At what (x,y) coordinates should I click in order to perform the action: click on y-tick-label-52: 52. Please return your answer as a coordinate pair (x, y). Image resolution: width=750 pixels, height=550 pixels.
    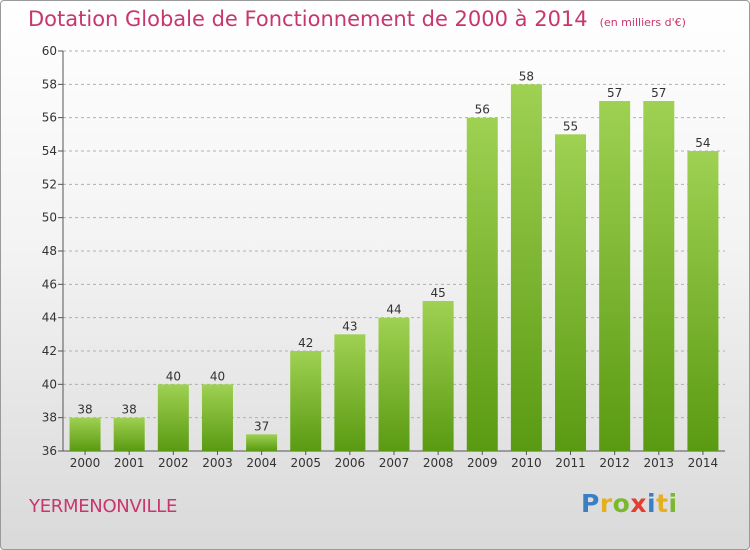
    Looking at the image, I should click on (49, 184).